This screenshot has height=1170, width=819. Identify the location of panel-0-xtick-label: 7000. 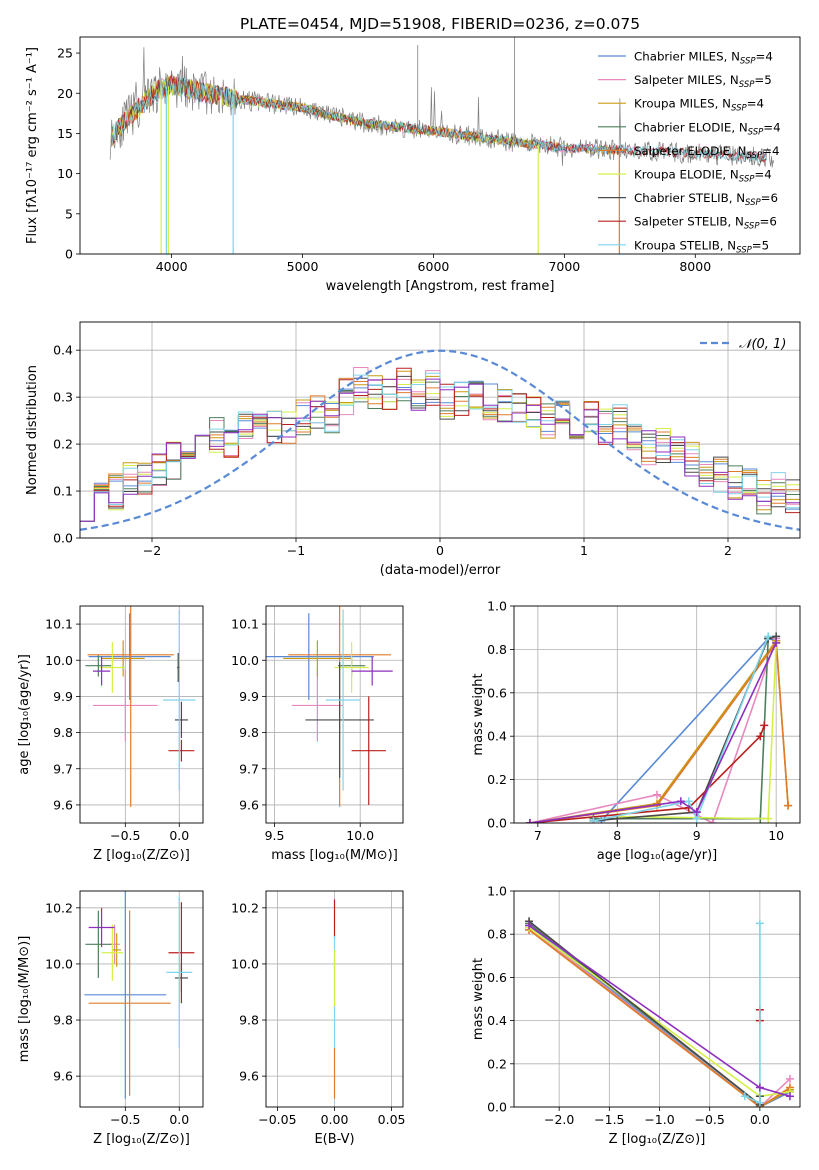
(564, 266).